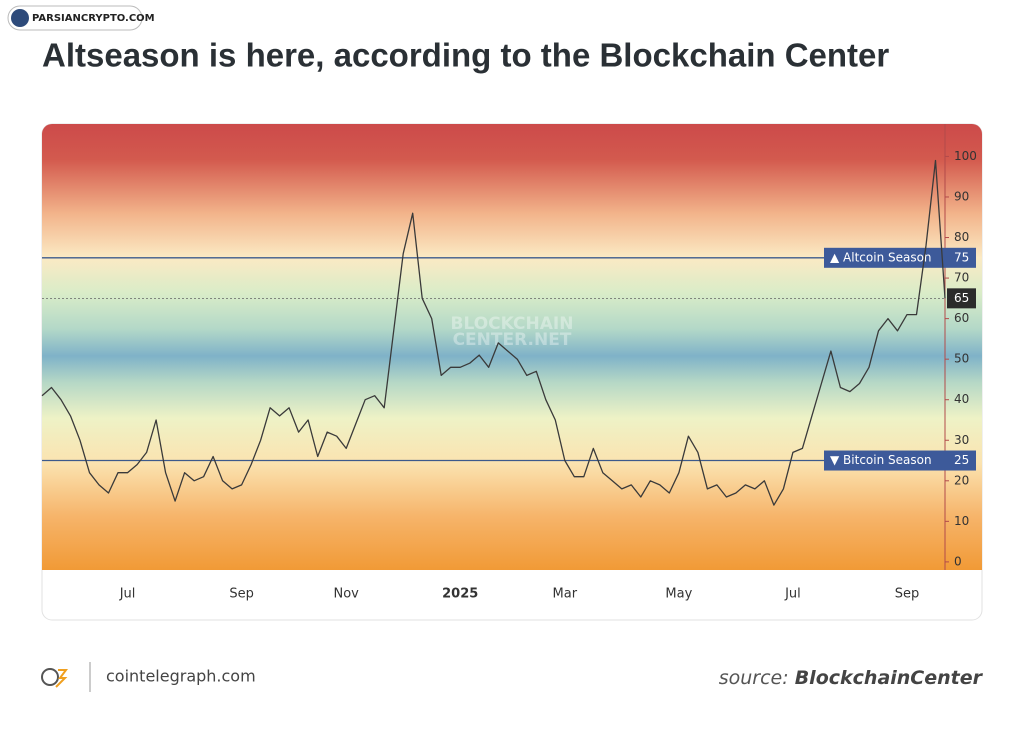 The width and height of the screenshot is (1024, 738). I want to click on footer-source: source: BlockchainCenter, so click(851, 678).